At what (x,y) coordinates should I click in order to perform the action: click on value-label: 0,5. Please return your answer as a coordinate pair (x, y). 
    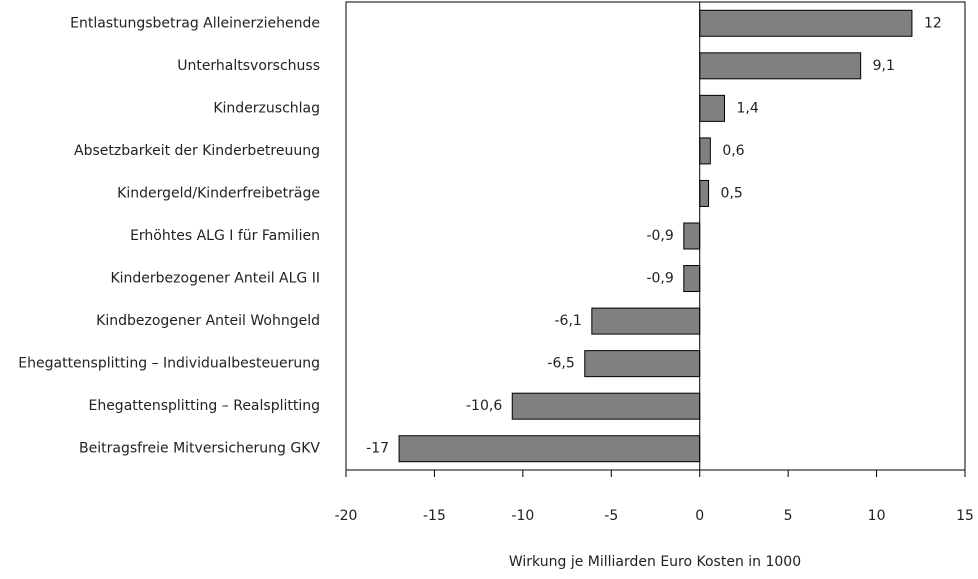
    Looking at the image, I should click on (732, 193).